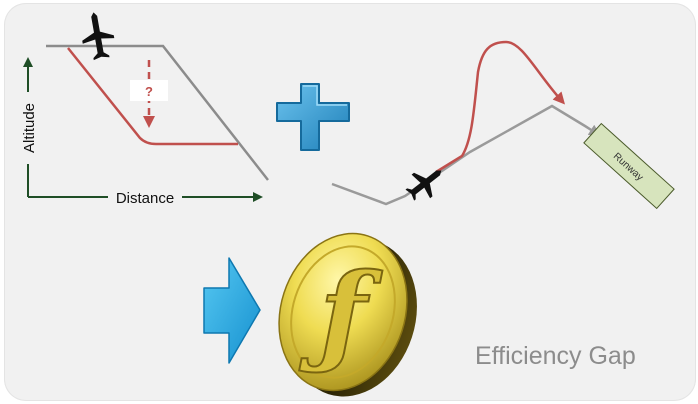  I want to click on y-axis-label: Altitude, so click(29, 128).